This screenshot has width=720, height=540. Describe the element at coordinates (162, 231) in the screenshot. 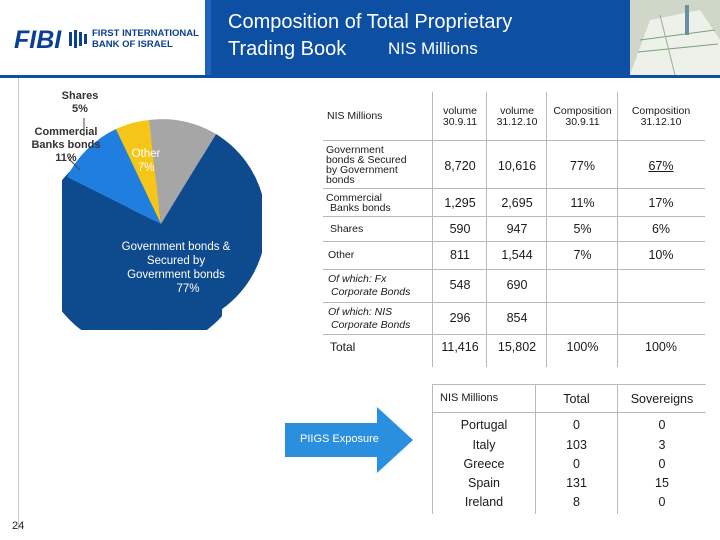

I see `pie-slice-government` at that location.